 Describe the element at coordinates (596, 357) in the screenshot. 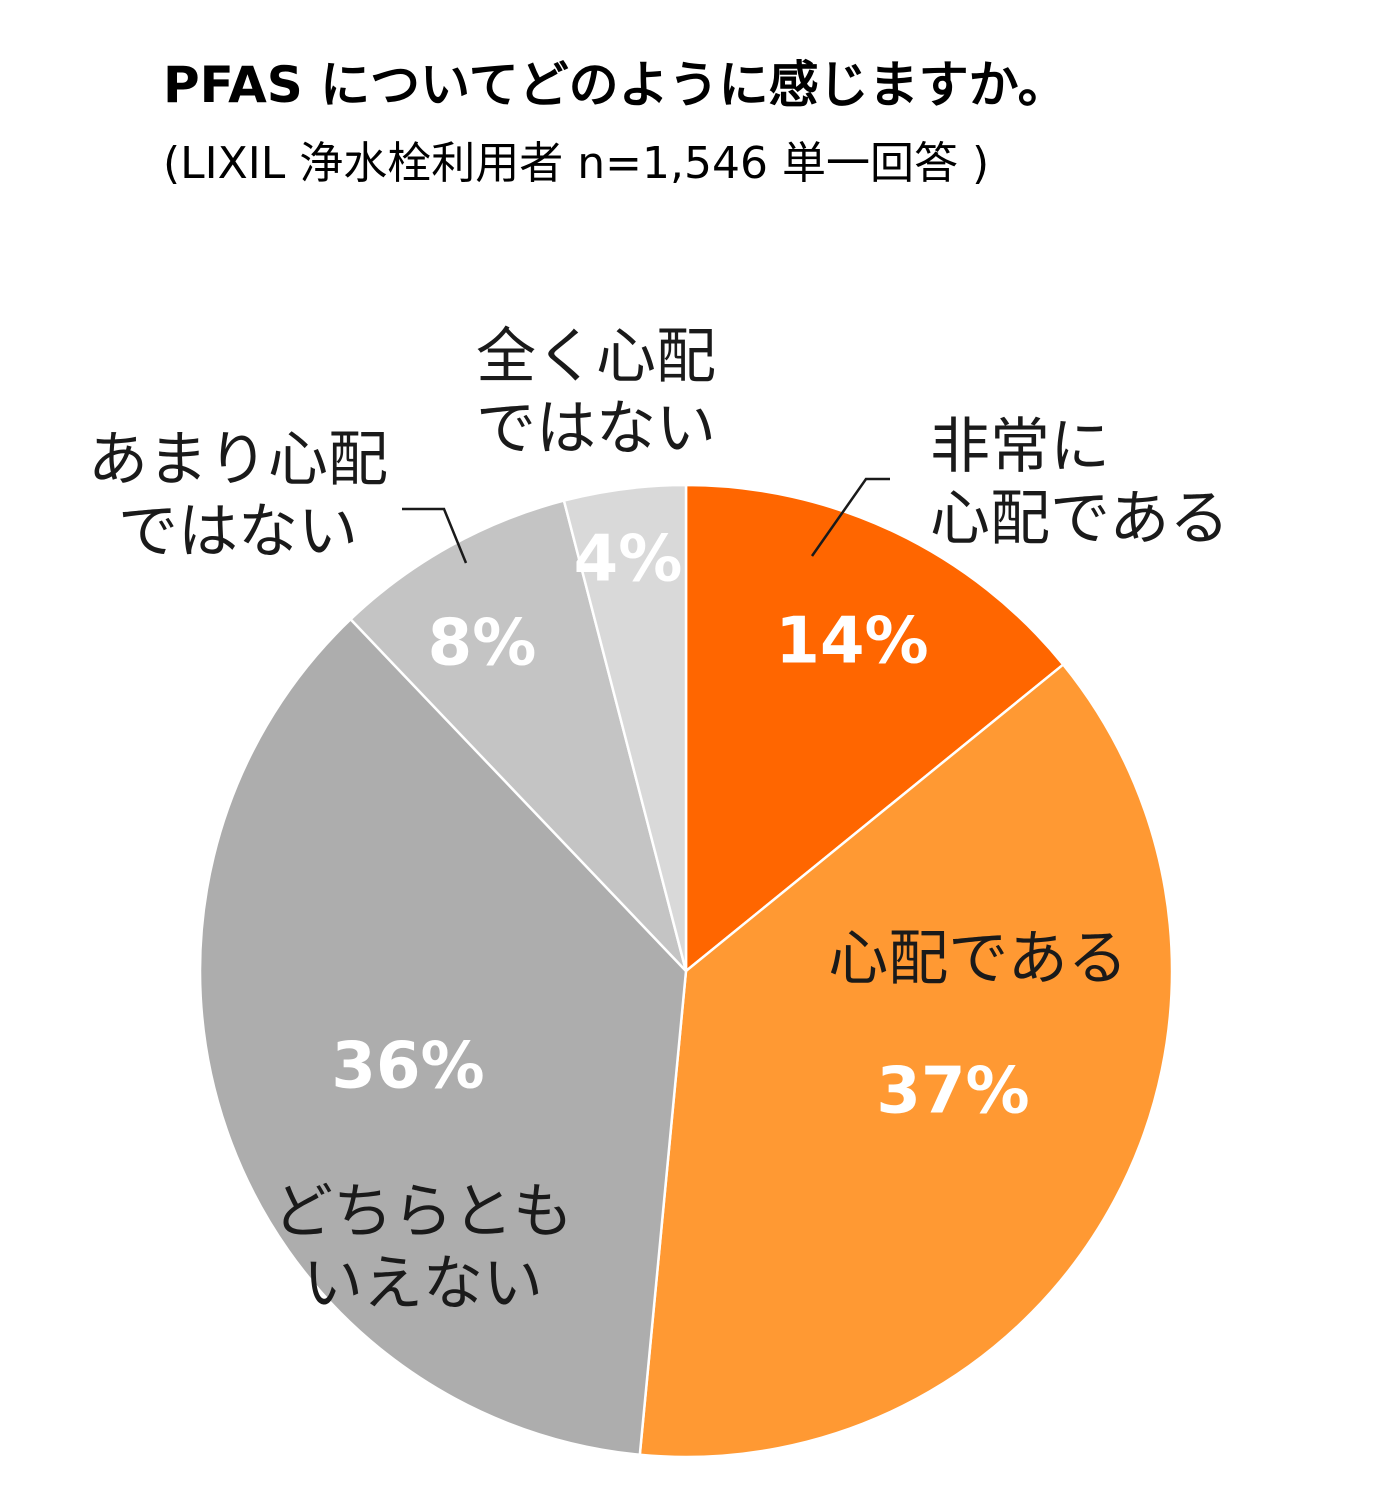

I see `category-label-line: 全く心配` at that location.